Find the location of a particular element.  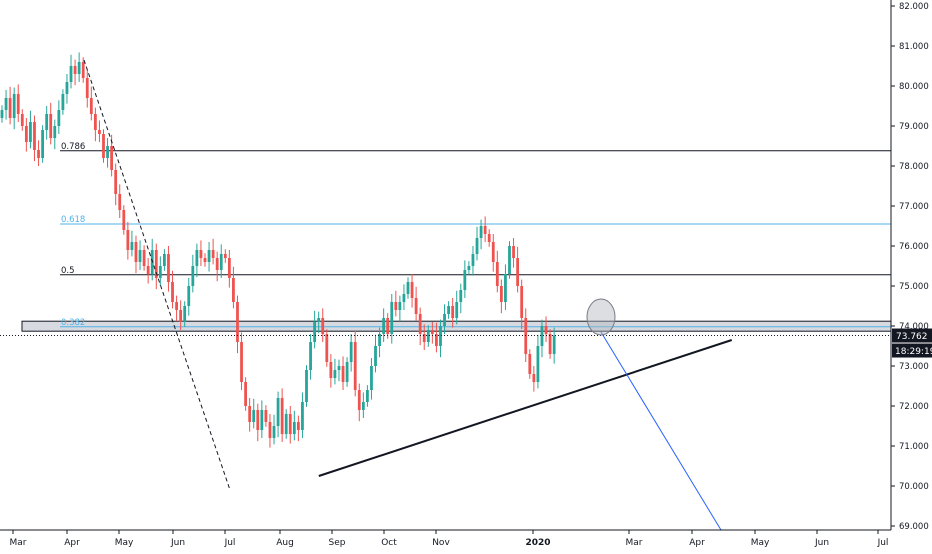

time-tick-label: Mar is located at coordinates (18, 543).